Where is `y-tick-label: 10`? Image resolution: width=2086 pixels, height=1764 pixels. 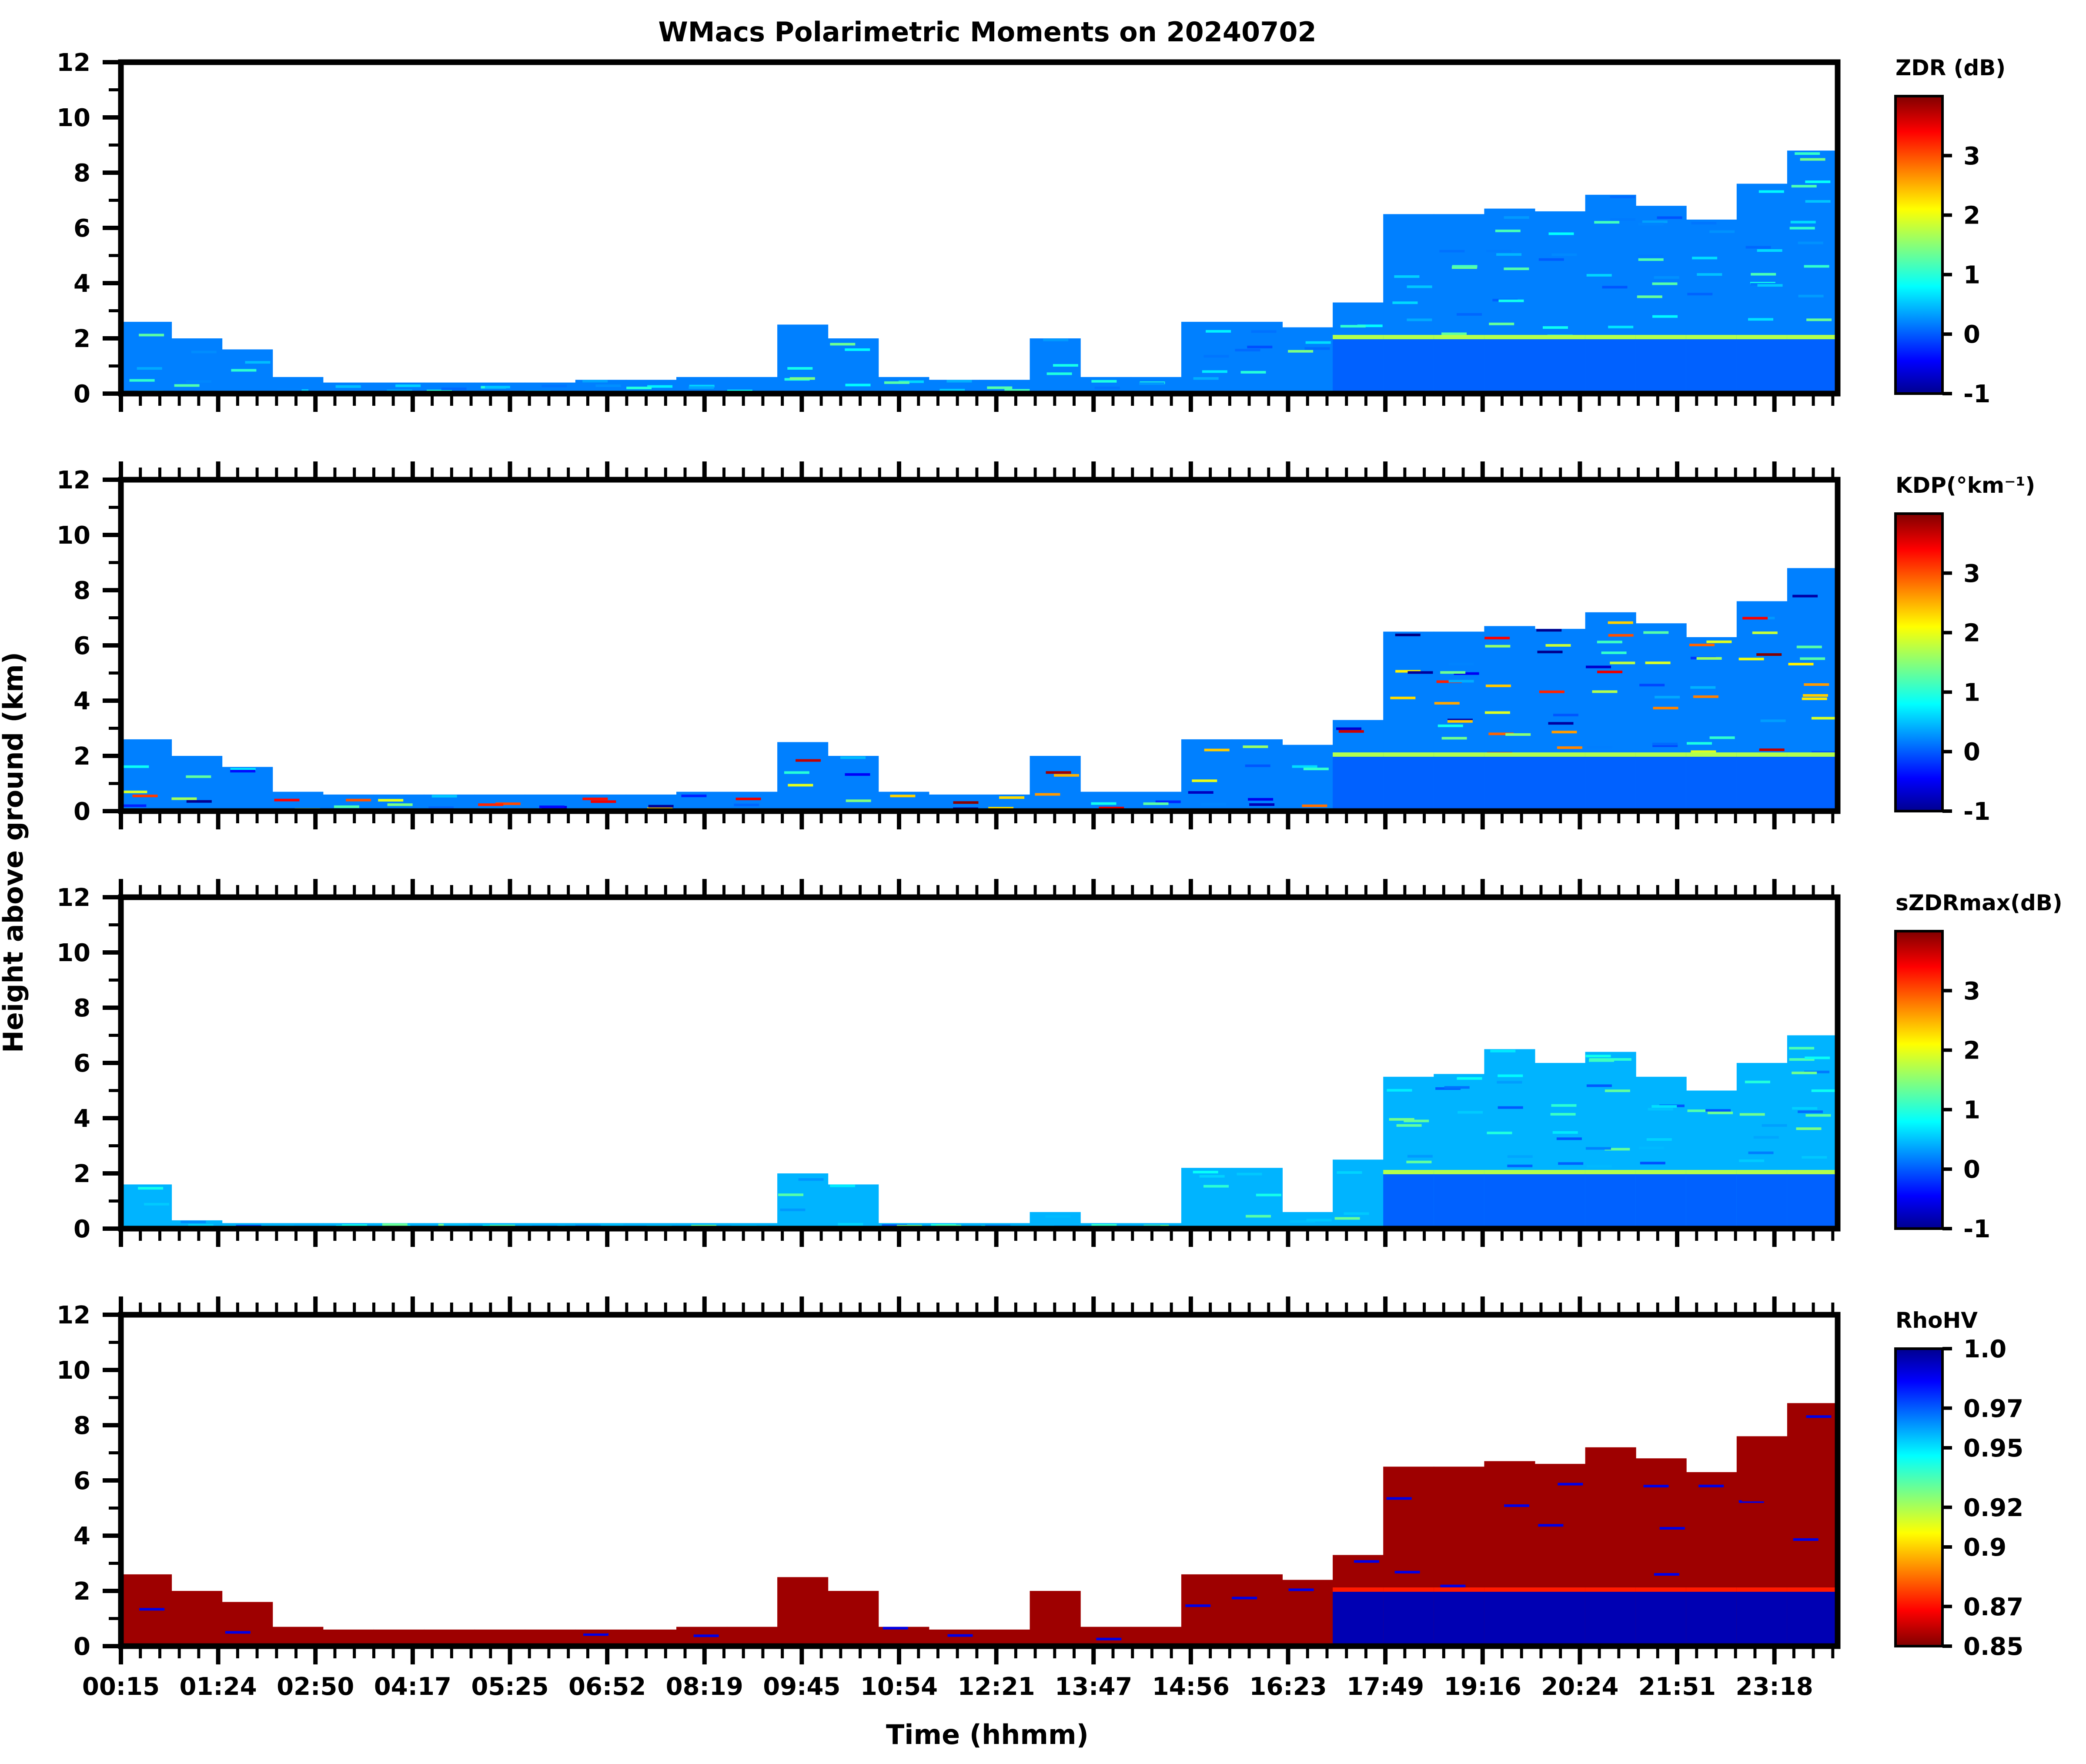 y-tick-label: 10 is located at coordinates (73, 953).